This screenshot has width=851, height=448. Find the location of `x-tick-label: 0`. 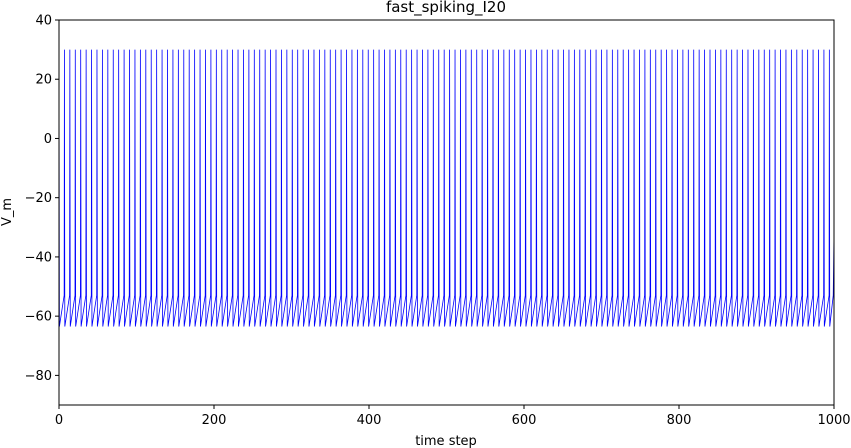

x-tick-label: 0 is located at coordinates (59, 420).